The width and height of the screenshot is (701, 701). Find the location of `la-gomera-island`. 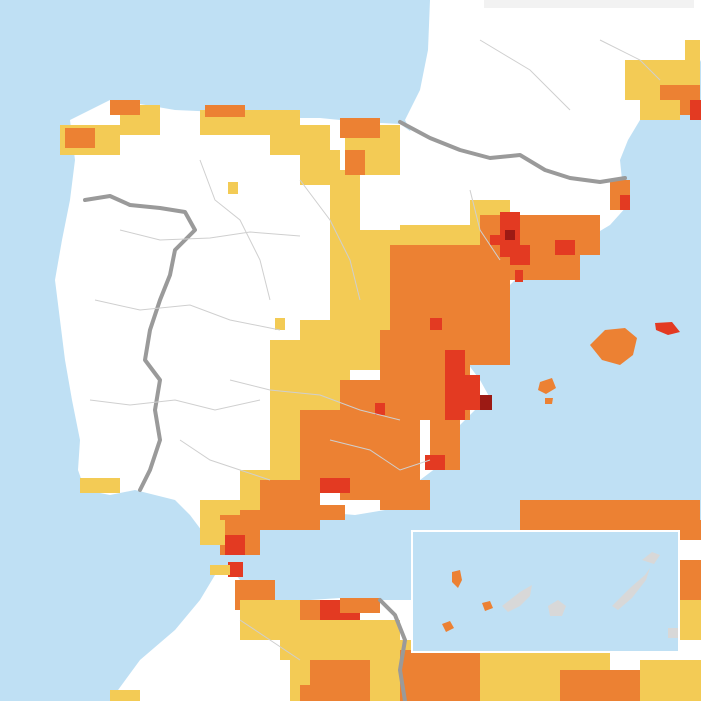

la-gomera-island is located at coordinates (487, 606).